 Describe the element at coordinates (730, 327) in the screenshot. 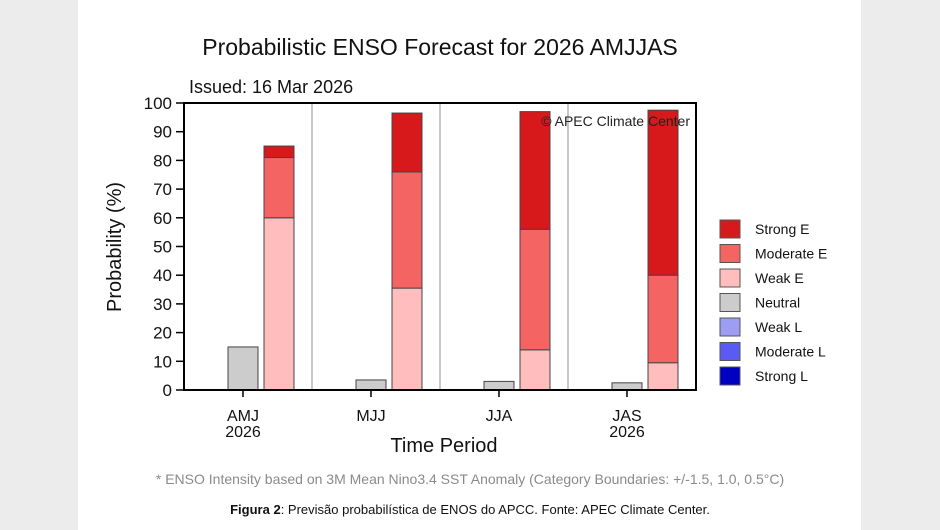

I see `legend-swatch-weak-l` at that location.